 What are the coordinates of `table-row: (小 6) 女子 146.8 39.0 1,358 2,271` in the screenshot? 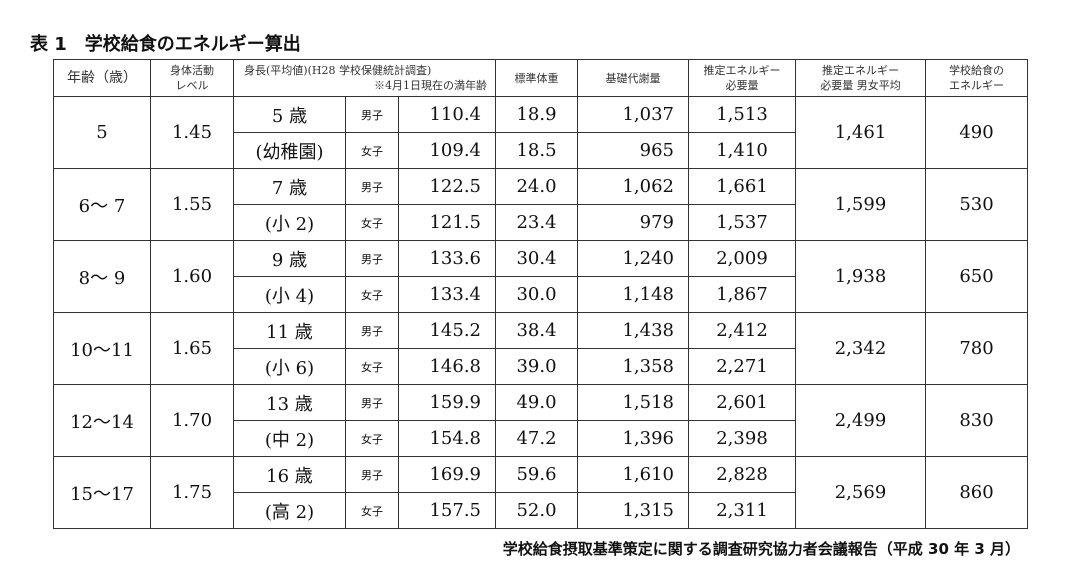 It's located at (541, 366).